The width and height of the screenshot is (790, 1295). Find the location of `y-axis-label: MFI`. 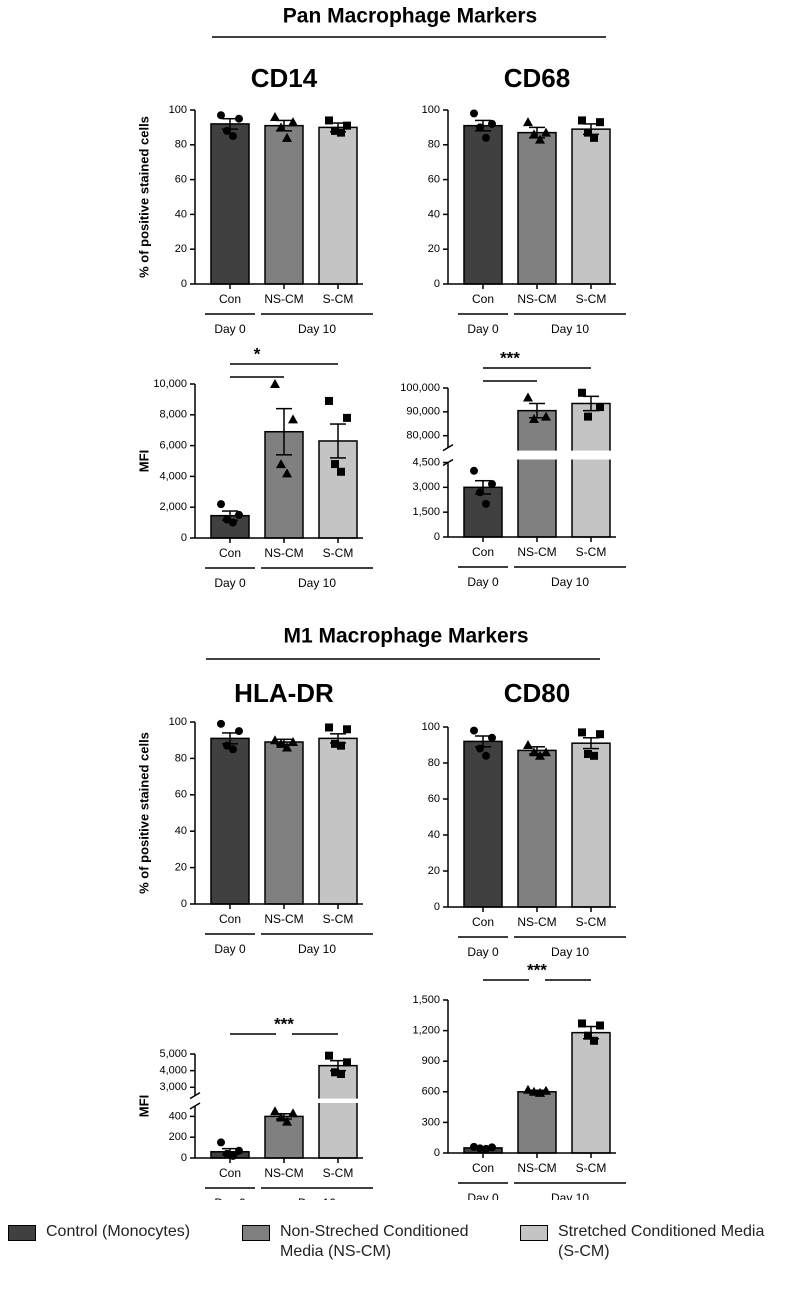

y-axis-label: MFI is located at coordinates (143, 461).